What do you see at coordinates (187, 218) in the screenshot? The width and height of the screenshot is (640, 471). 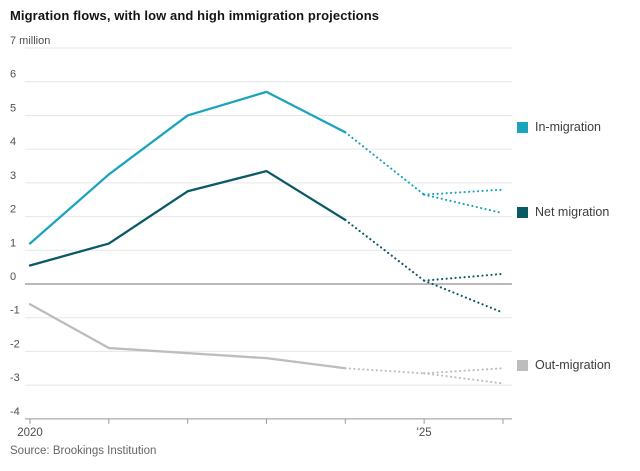 I see `series-line-net-migration-observed` at bounding box center [187, 218].